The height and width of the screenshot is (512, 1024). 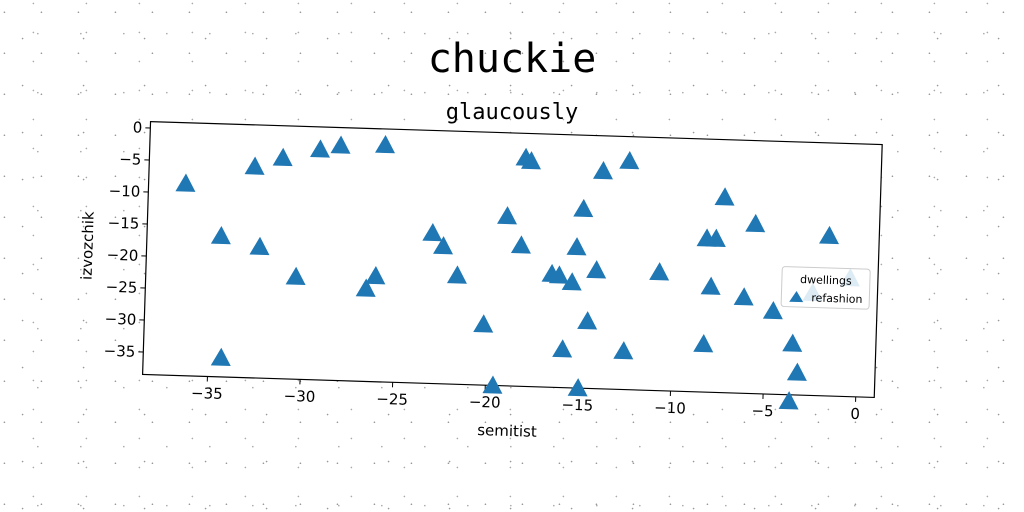 What do you see at coordinates (826, 280) in the screenshot?
I see `legend-title: dwellings` at bounding box center [826, 280].